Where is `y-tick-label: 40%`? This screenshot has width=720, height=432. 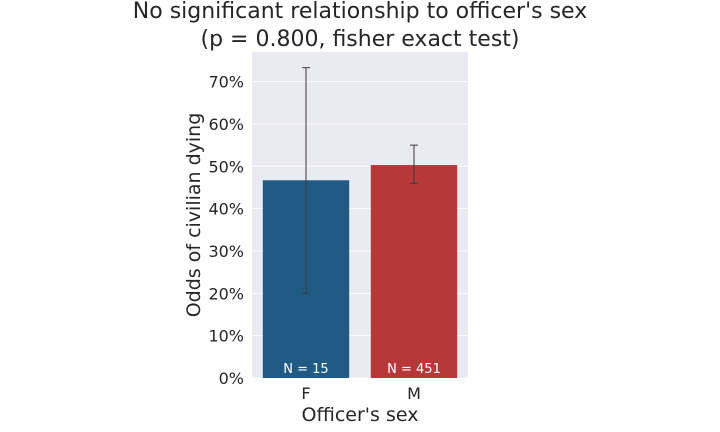 y-tick-label: 40% is located at coordinates (226, 209).